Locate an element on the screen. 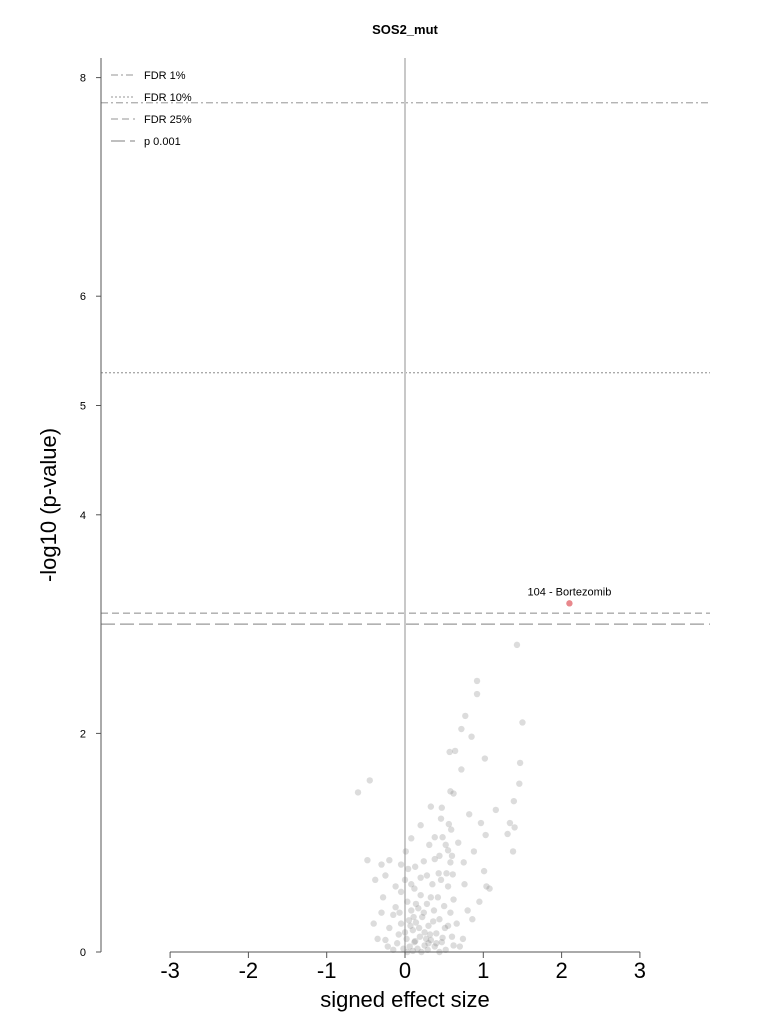 This screenshot has width=768, height=1024. x-tick-label: 2 is located at coordinates (561, 970).